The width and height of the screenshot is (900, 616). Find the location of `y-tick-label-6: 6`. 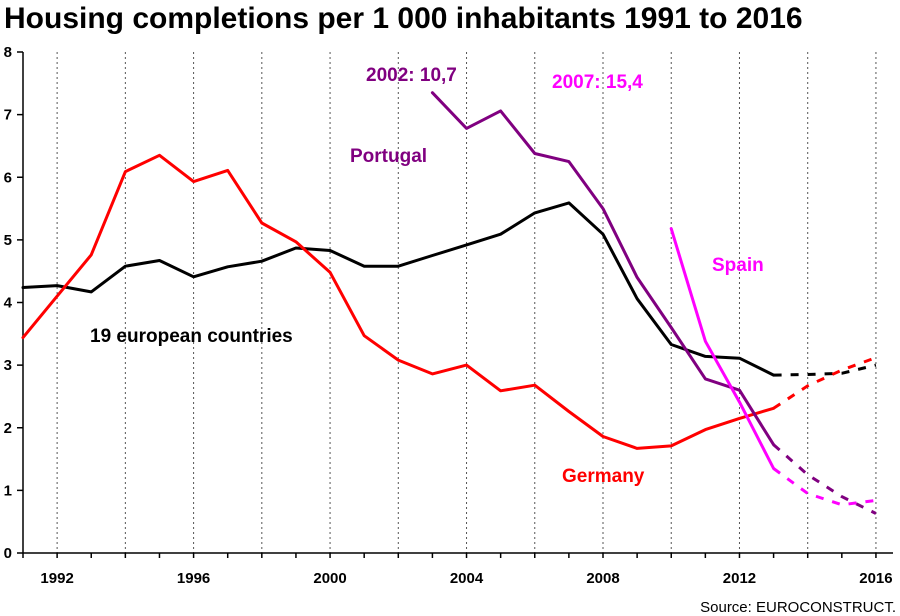

y-tick-label-6: 6 is located at coordinates (8, 177).